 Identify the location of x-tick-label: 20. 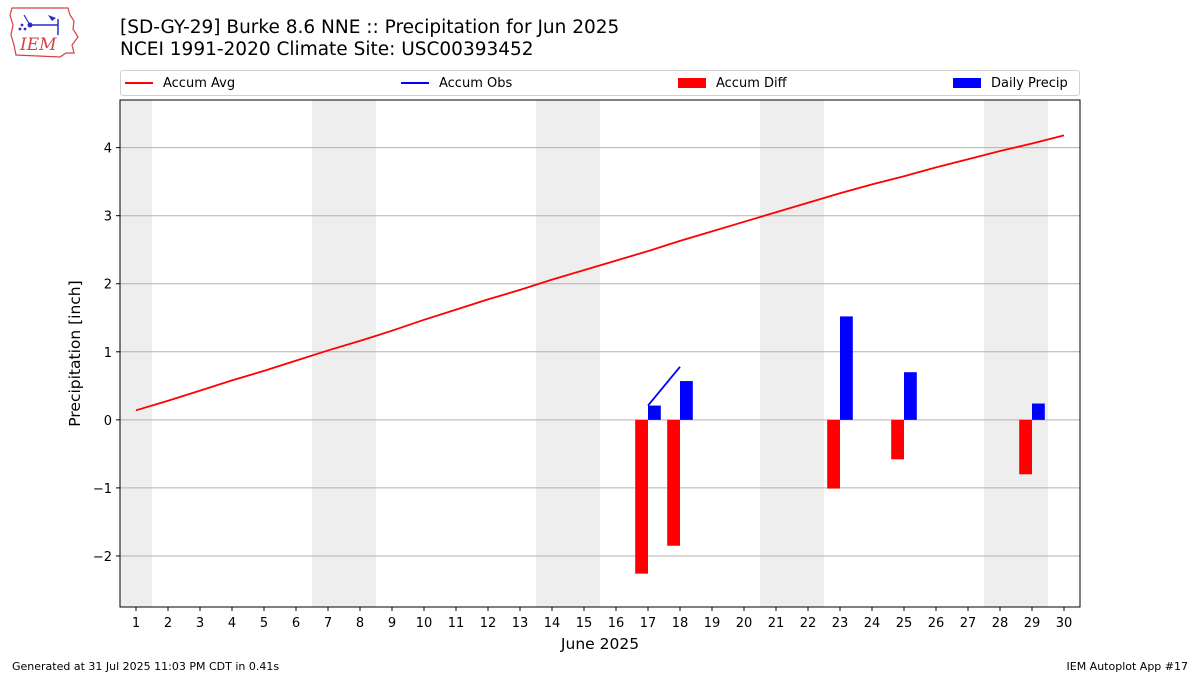
(744, 623).